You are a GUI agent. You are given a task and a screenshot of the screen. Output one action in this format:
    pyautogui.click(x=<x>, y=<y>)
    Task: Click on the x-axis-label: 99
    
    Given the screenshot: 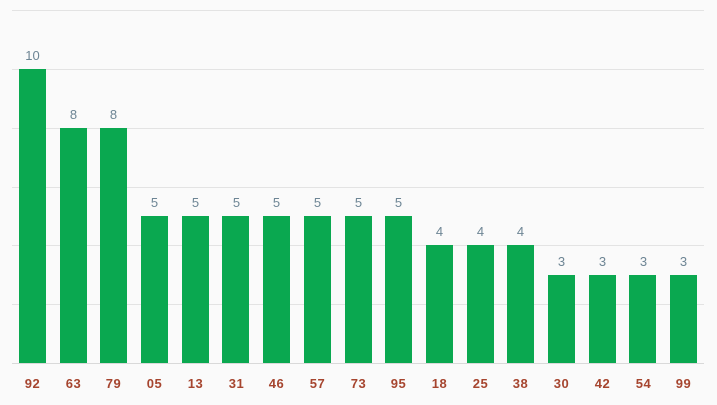 What is the action you would take?
    pyautogui.click(x=683, y=383)
    